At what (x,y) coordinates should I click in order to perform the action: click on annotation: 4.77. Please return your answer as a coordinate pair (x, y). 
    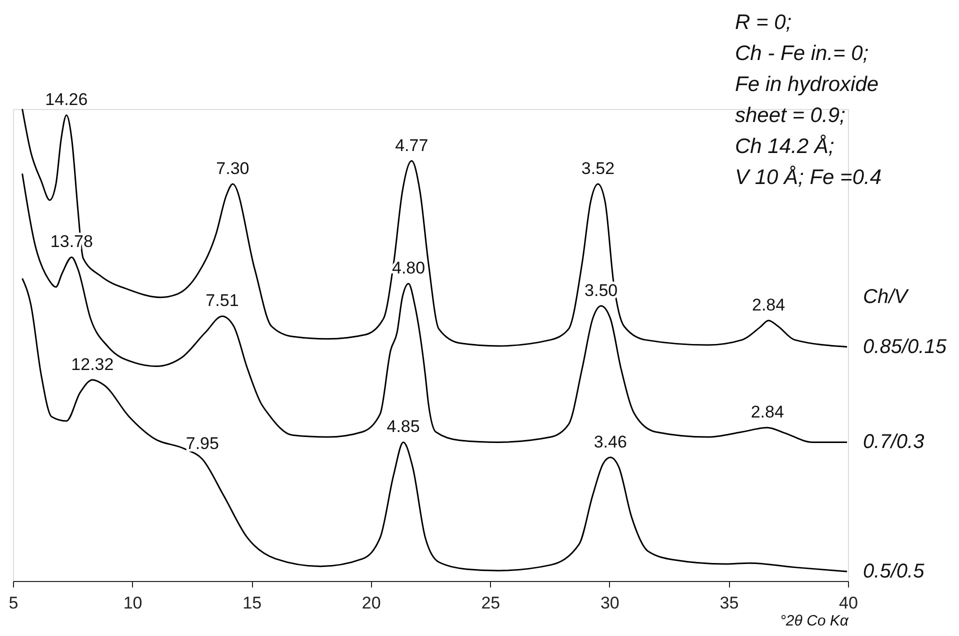
    Looking at the image, I should click on (411, 145).